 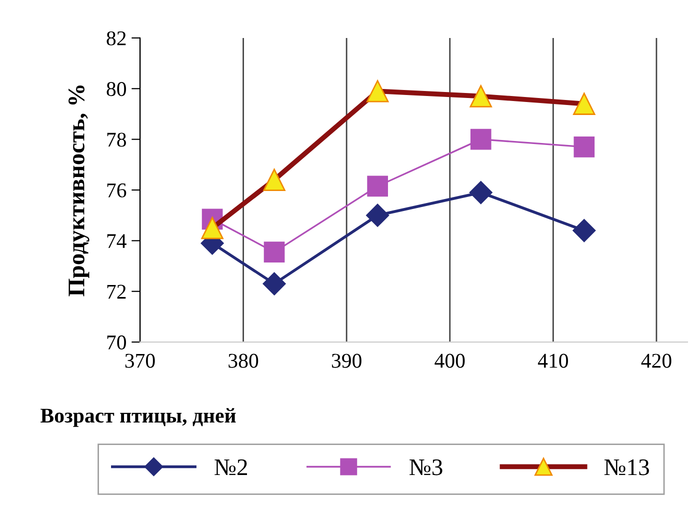 I want to click on x-axis-title: Возраст птицы, дней, so click(x=138, y=417).